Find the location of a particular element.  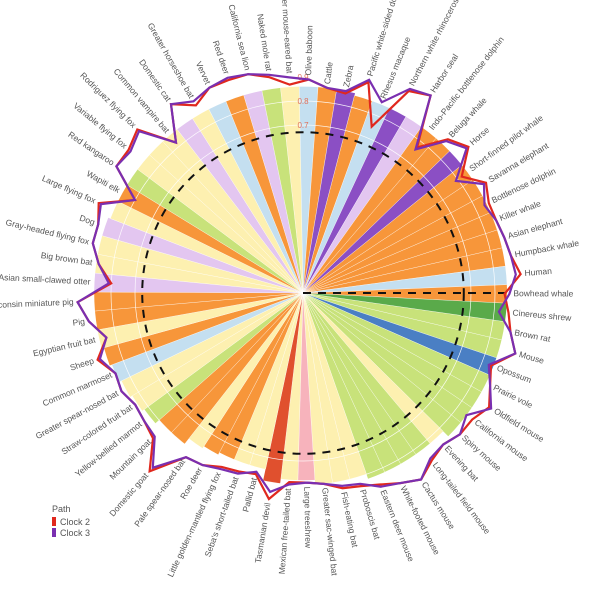

species-label: Naked mole rat is located at coordinates (264, 42).